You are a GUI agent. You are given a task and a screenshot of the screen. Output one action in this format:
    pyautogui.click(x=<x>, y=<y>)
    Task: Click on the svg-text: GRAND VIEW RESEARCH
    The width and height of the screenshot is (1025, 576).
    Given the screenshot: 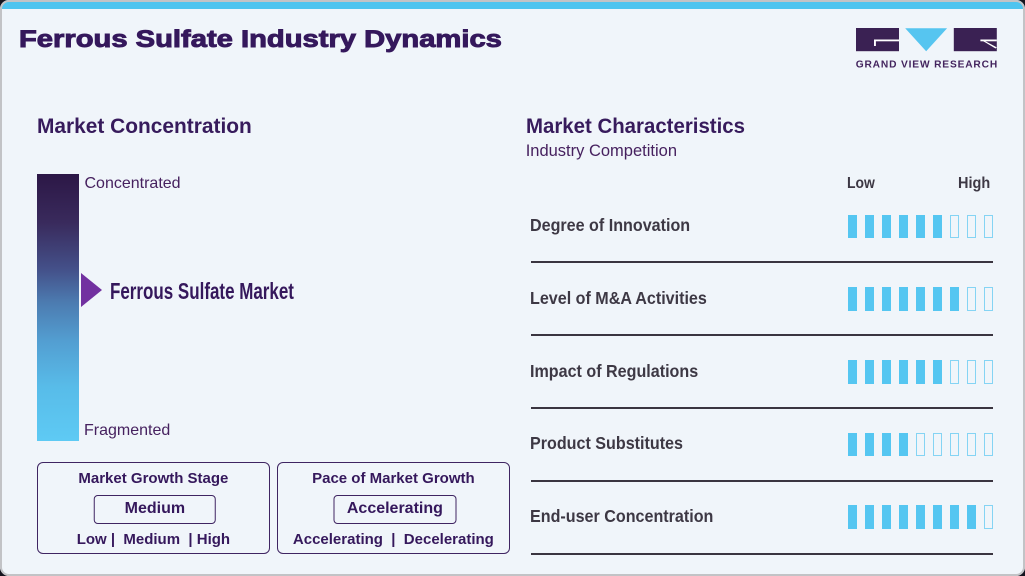 What is the action you would take?
    pyautogui.click(x=927, y=64)
    